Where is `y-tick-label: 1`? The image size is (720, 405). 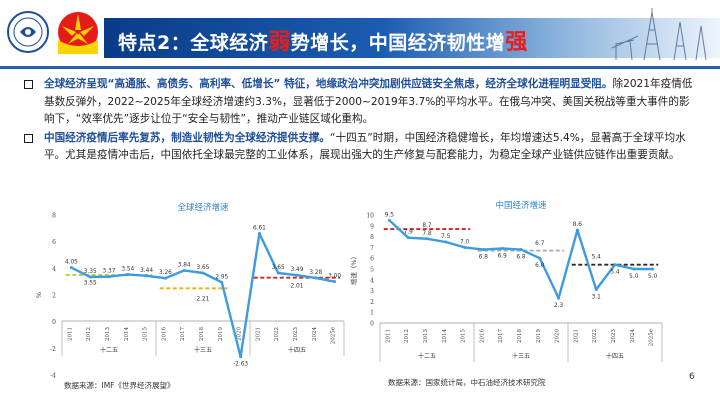
y-tick-label: 1 is located at coordinates (372, 313).